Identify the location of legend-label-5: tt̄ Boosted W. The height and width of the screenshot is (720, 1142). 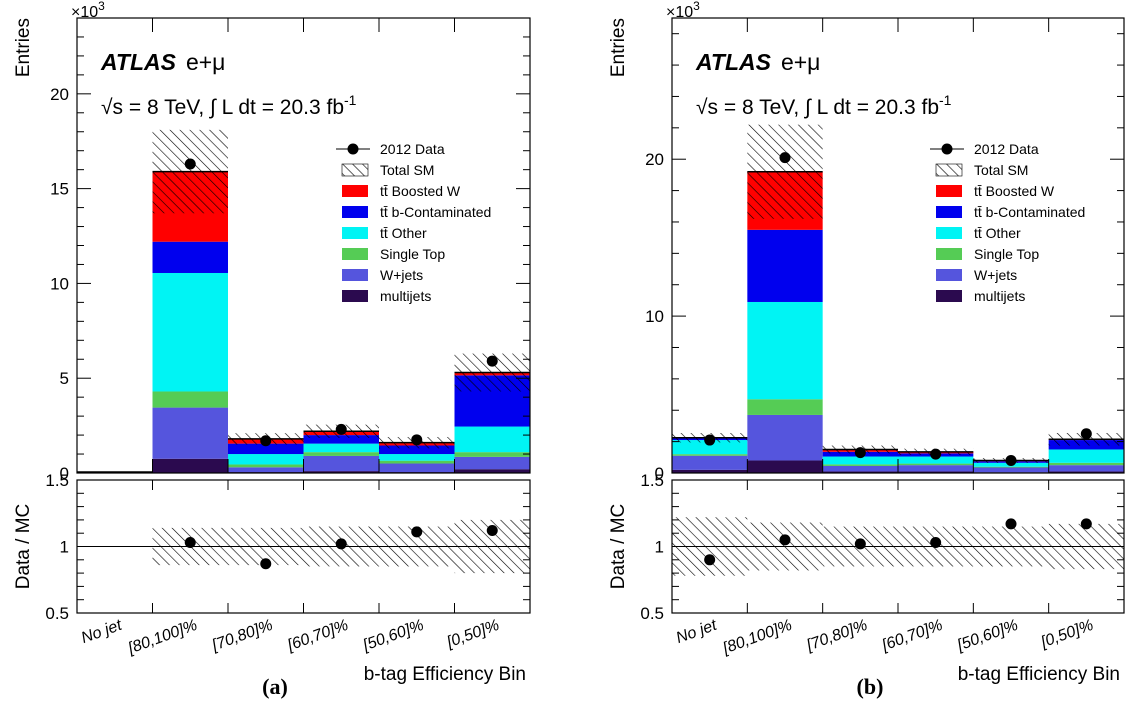
(420, 191).